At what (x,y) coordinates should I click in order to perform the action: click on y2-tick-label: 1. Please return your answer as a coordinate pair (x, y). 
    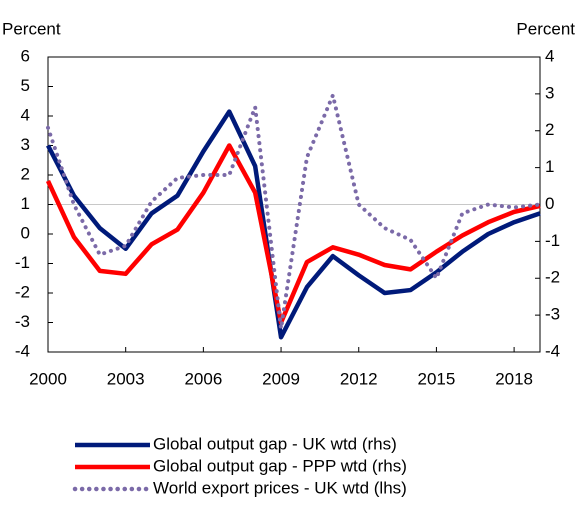
    Looking at the image, I should click on (549, 166).